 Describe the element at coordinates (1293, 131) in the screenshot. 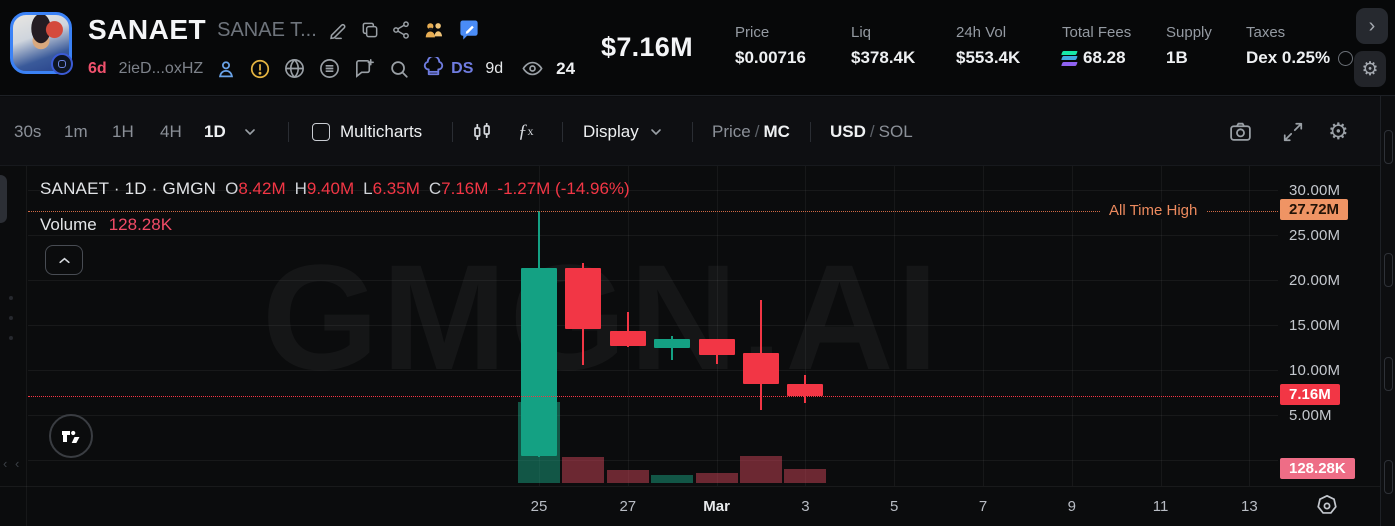

I see `fullscreen-icon` at that location.